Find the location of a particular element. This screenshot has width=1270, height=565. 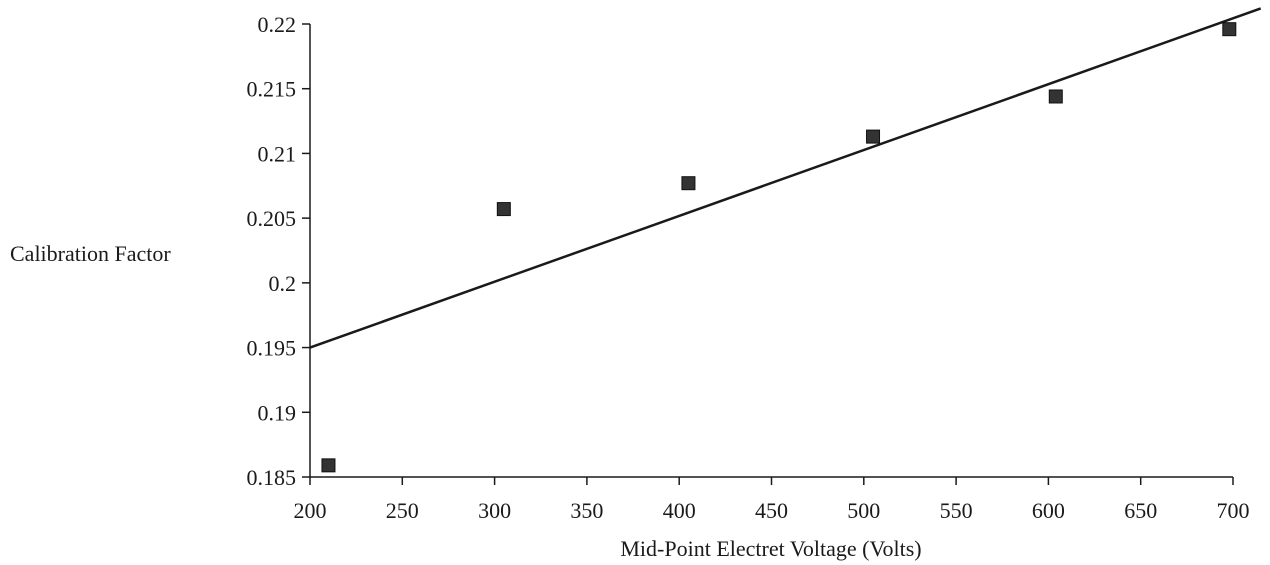

x-tick-label: 500 is located at coordinates (863, 510).